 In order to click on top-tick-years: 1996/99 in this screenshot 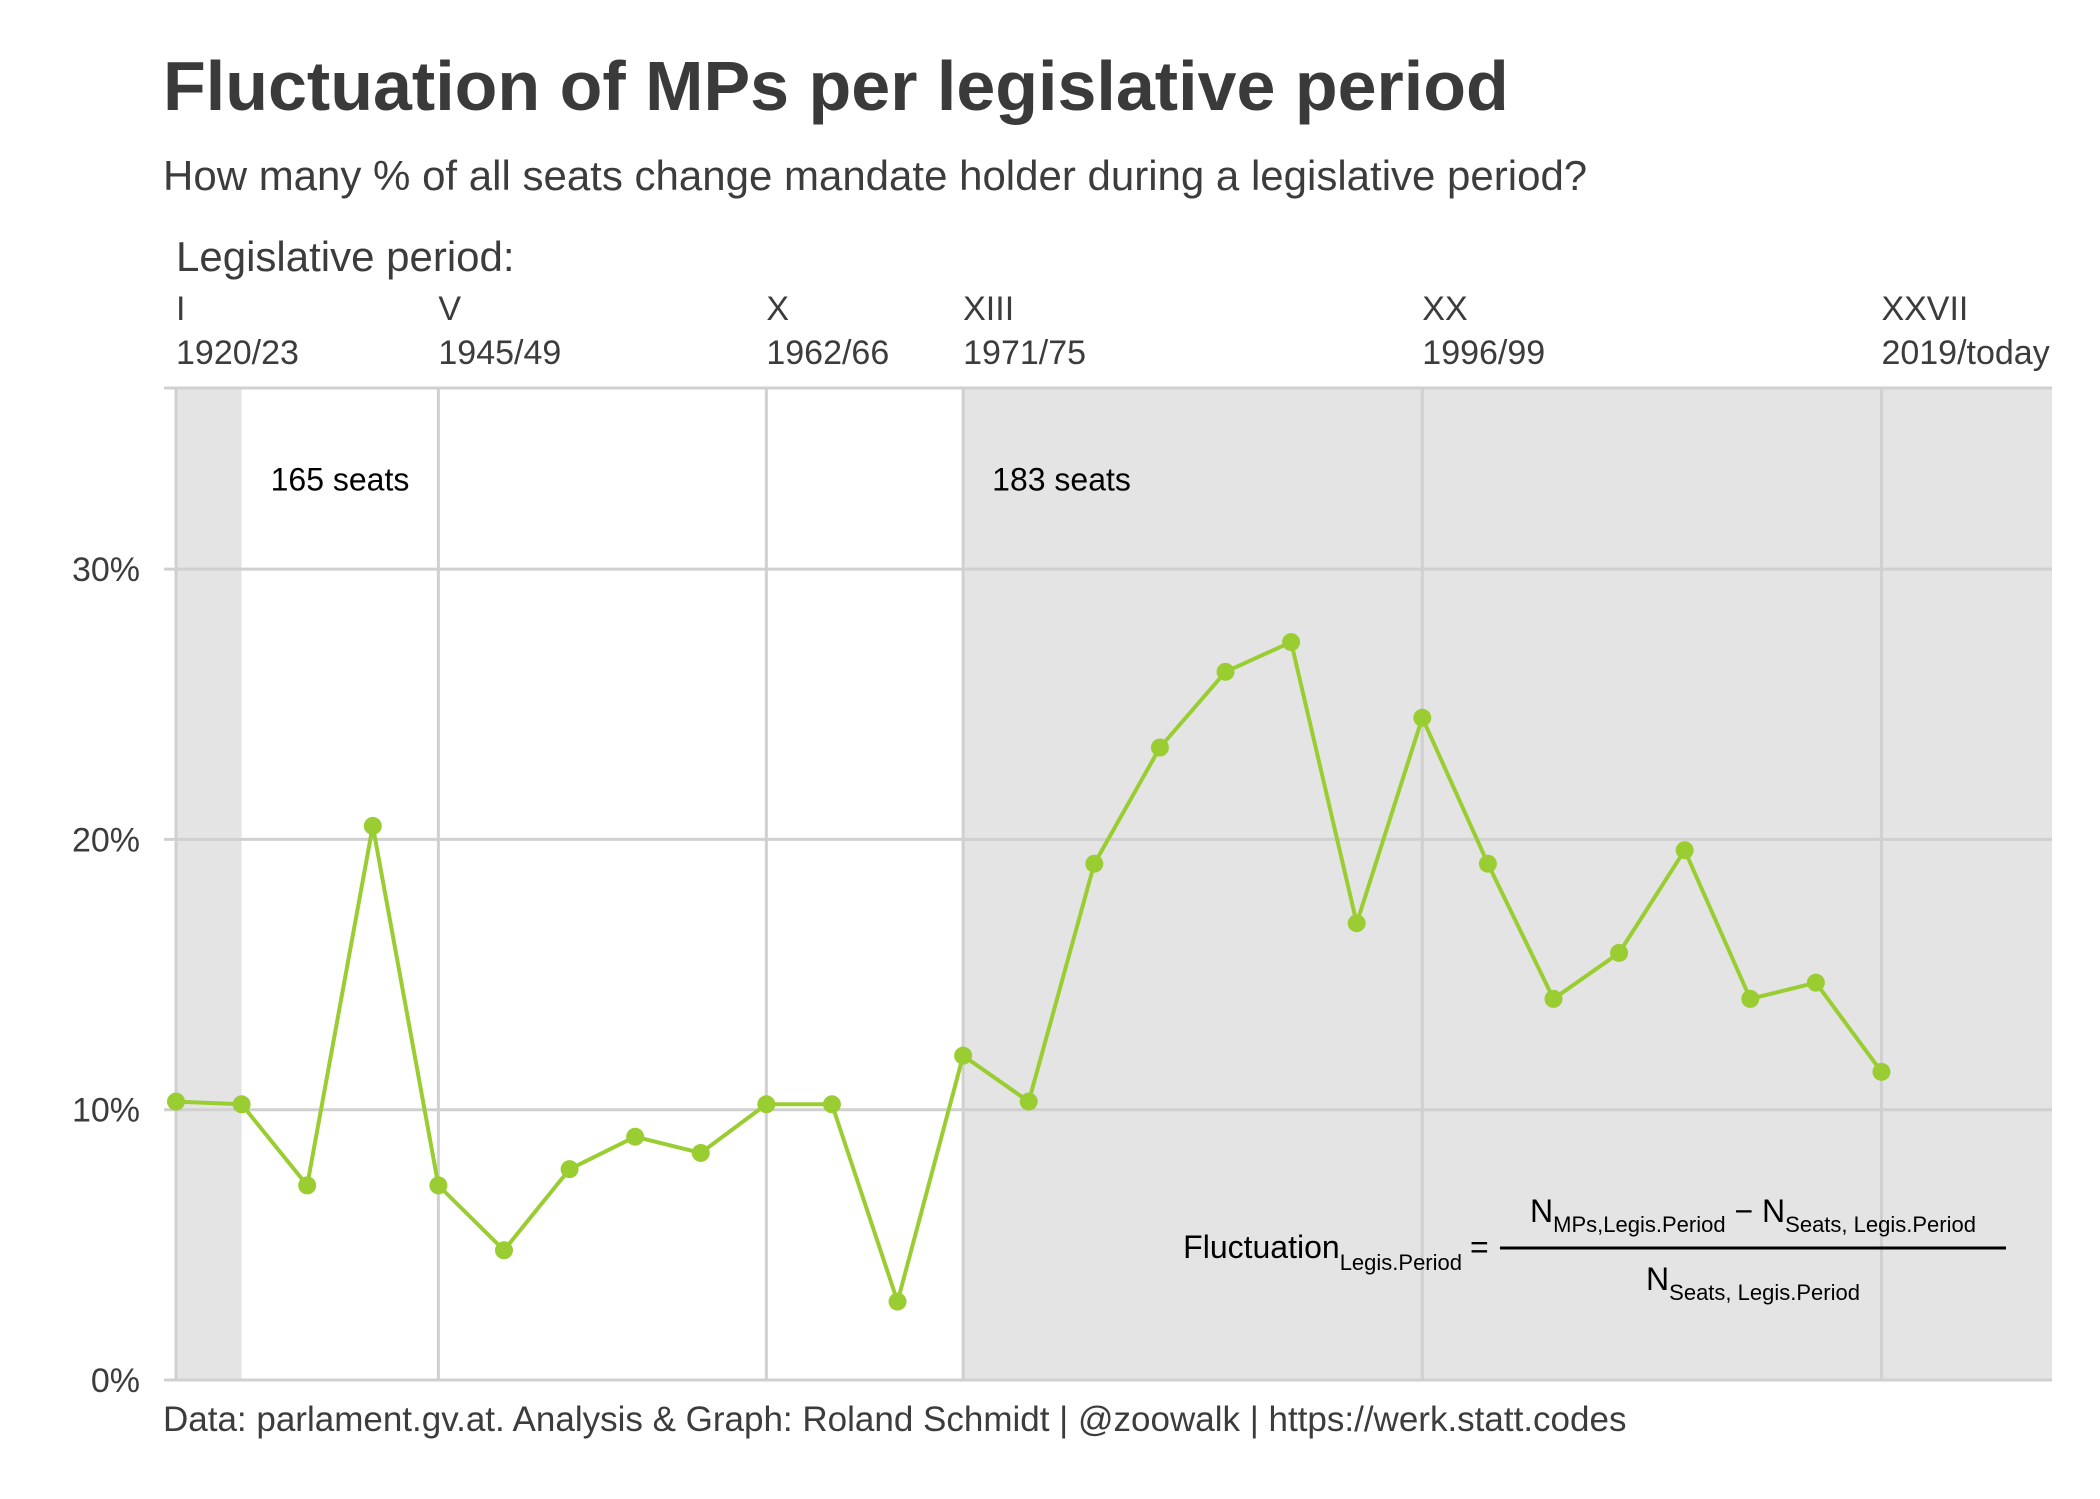, I will do `click(1483, 353)`.